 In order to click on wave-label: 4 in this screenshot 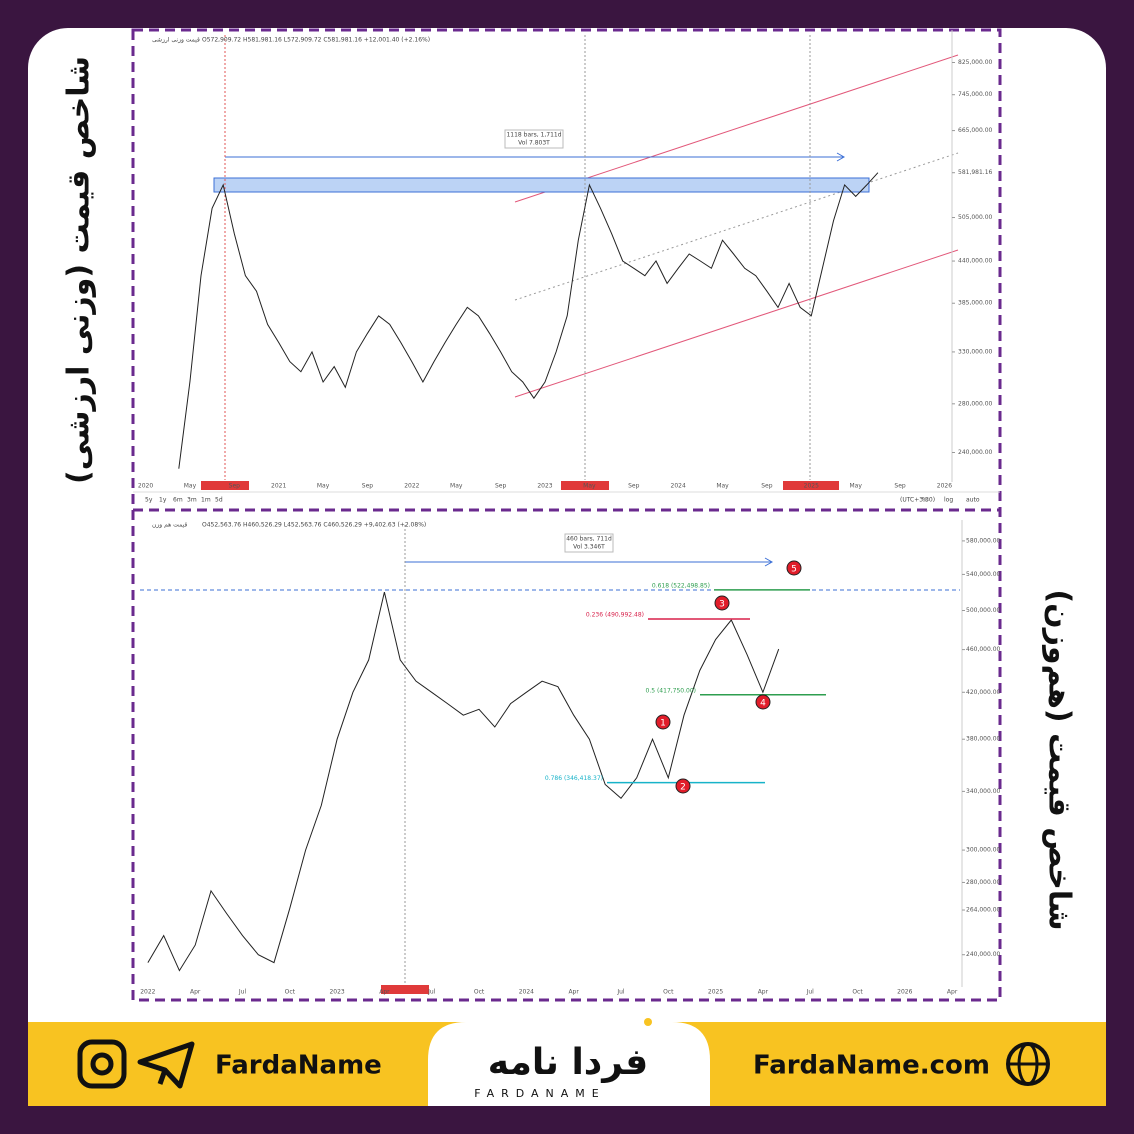, I will do `click(763, 704)`.